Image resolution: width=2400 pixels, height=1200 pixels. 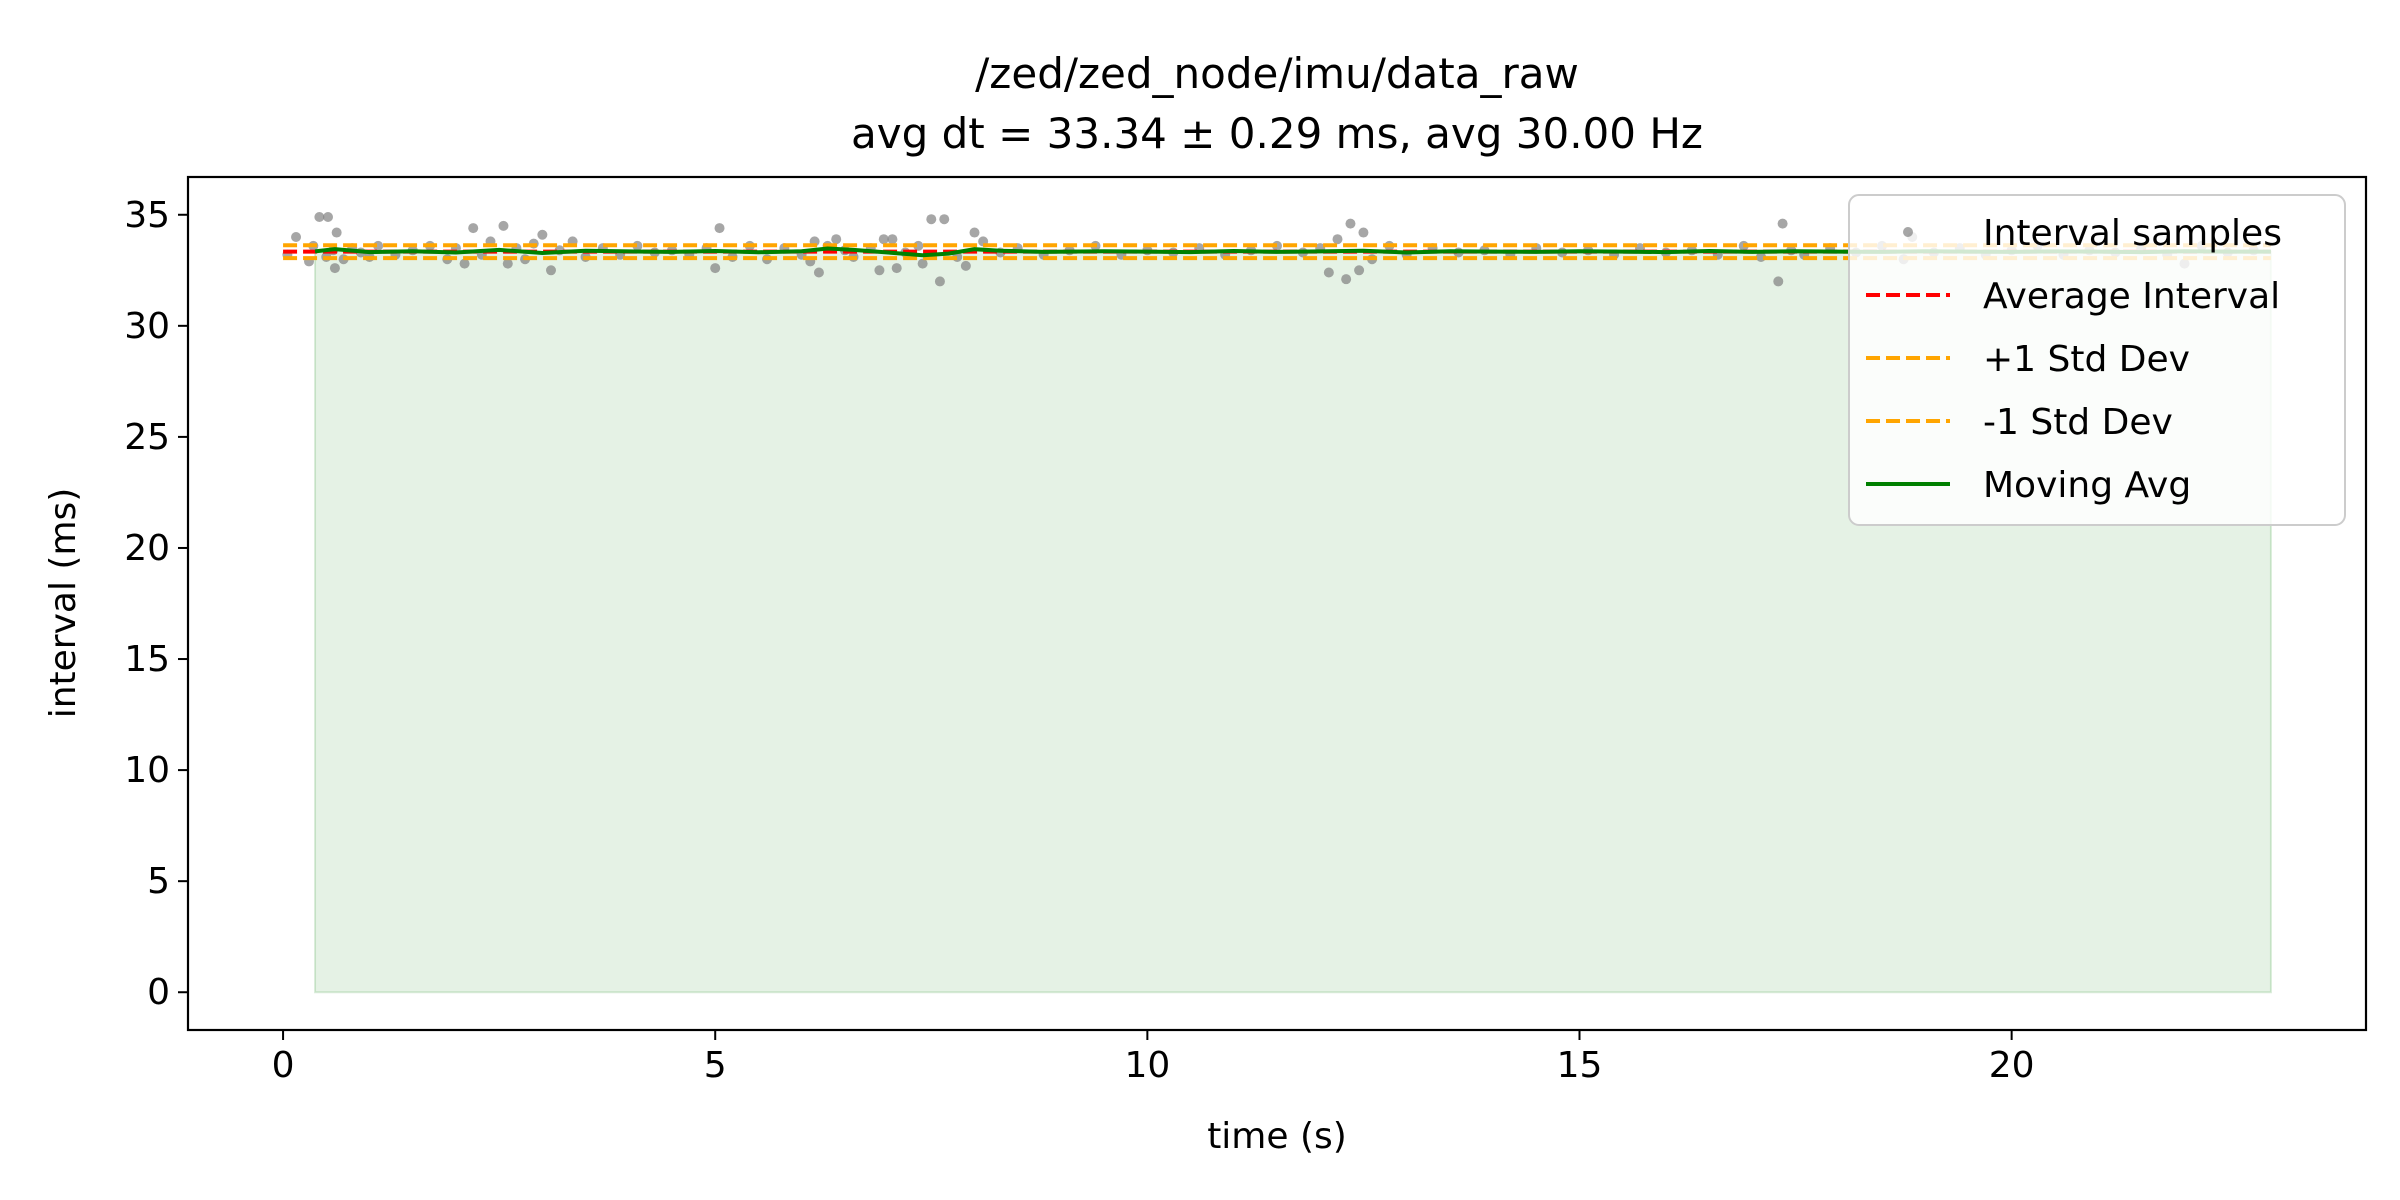 What do you see at coordinates (715, 1065) in the screenshot?
I see `x-tick-label: 5` at bounding box center [715, 1065].